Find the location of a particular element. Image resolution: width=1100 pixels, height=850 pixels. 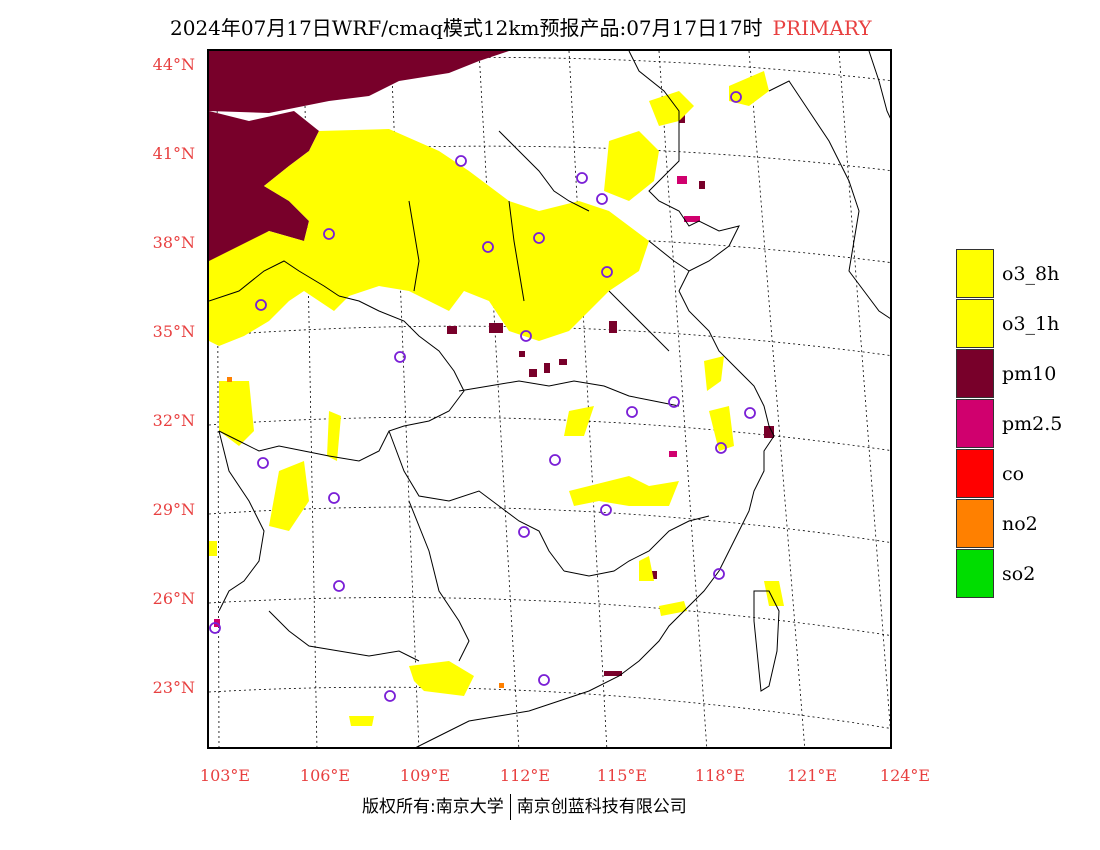

lon-label-124: 124°E is located at coordinates (905, 775).